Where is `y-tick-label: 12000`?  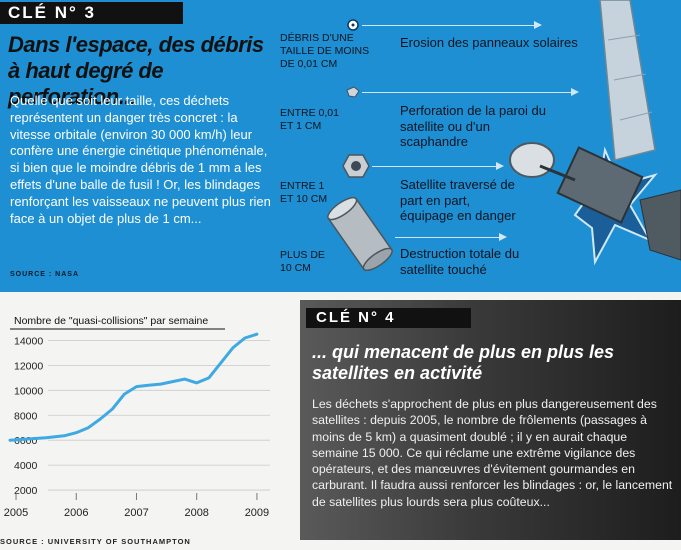 y-tick-label: 12000 is located at coordinates (28, 366).